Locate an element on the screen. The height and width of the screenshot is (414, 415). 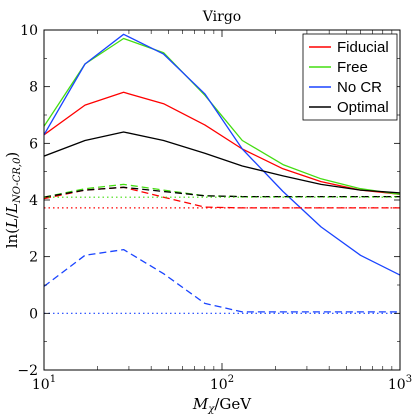
legend: Fiducial Free No CR Optimal is located at coordinates (350, 77).